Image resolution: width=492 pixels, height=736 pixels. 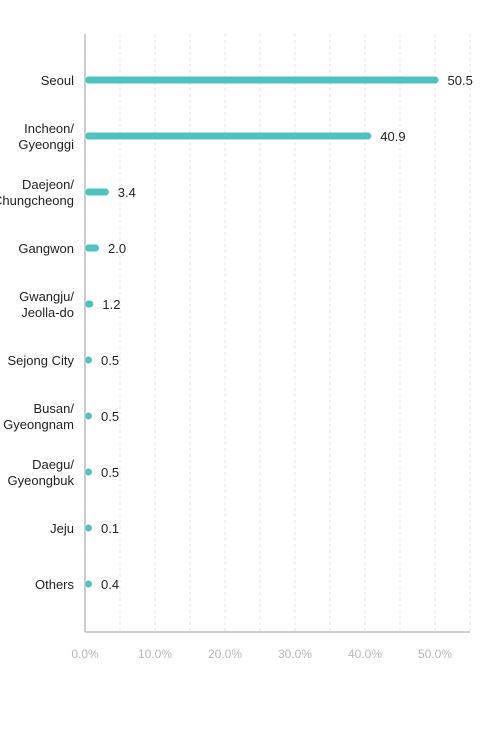 What do you see at coordinates (435, 654) in the screenshot?
I see `x-tick-label: 50.0%` at bounding box center [435, 654].